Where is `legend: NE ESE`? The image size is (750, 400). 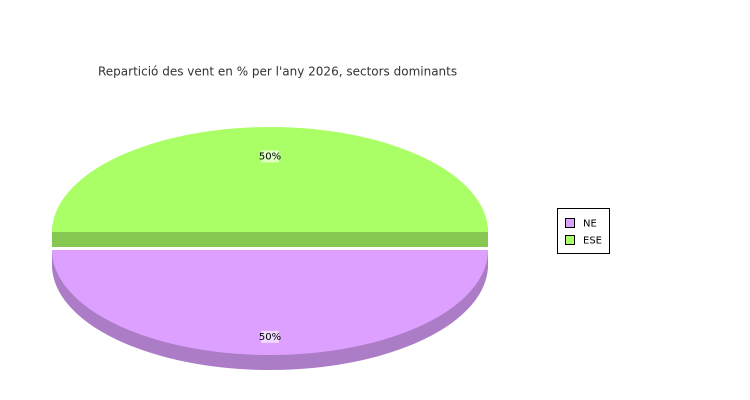
legend: NE ESE is located at coordinates (583, 232).